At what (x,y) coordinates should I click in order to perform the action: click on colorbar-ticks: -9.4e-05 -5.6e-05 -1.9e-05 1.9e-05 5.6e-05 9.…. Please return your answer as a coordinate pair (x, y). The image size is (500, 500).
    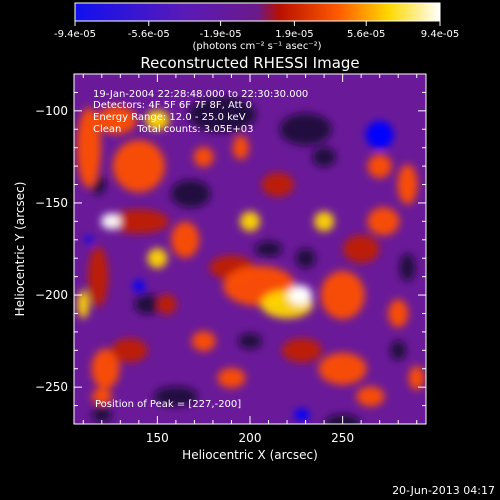
    Looking at the image, I should click on (256, 30).